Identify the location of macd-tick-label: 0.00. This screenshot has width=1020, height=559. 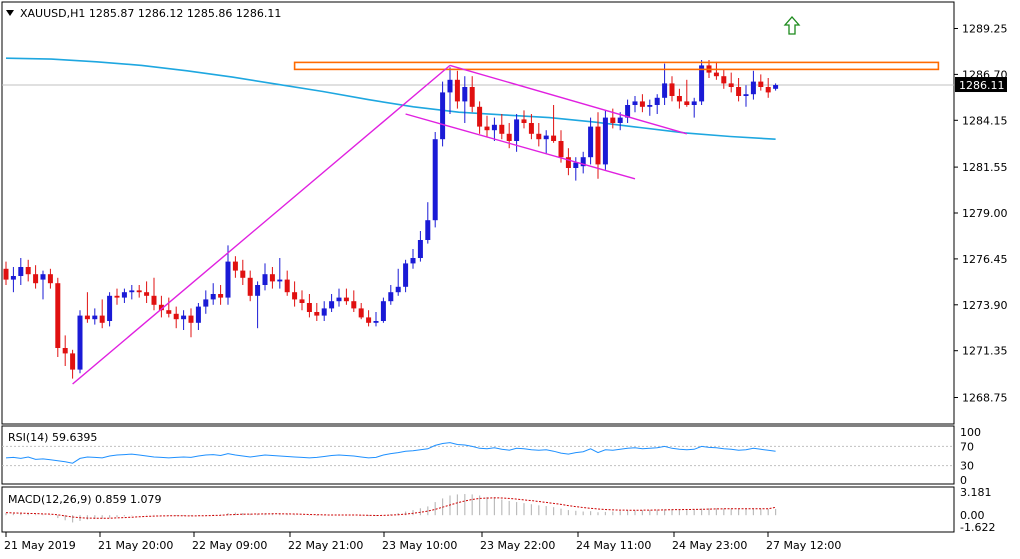
(972, 515).